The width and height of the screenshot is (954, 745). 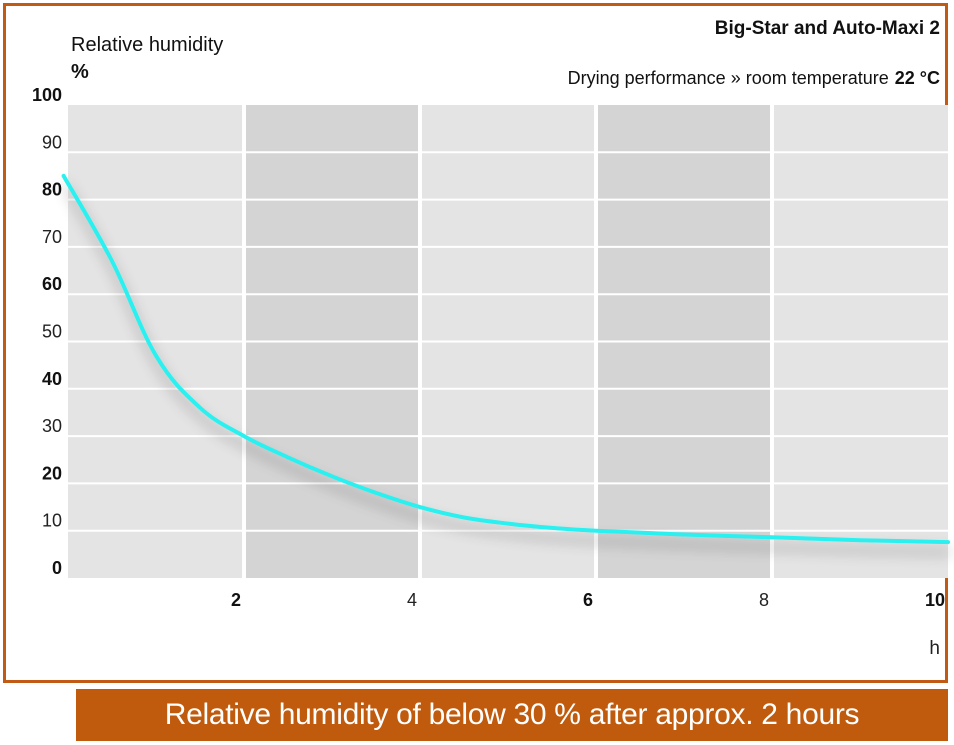 What do you see at coordinates (917, 78) in the screenshot?
I see `subtitle-temperature: 22 °C` at bounding box center [917, 78].